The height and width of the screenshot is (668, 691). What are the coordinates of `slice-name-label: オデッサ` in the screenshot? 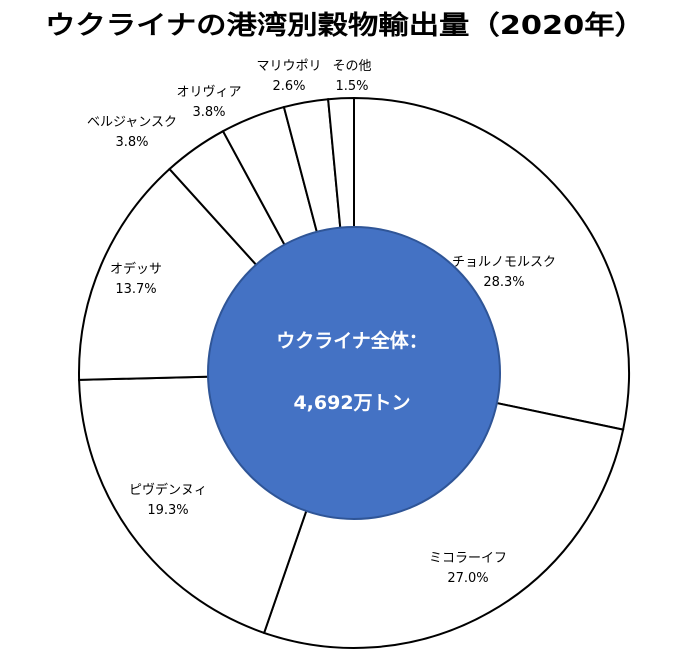 It's located at (136, 269).